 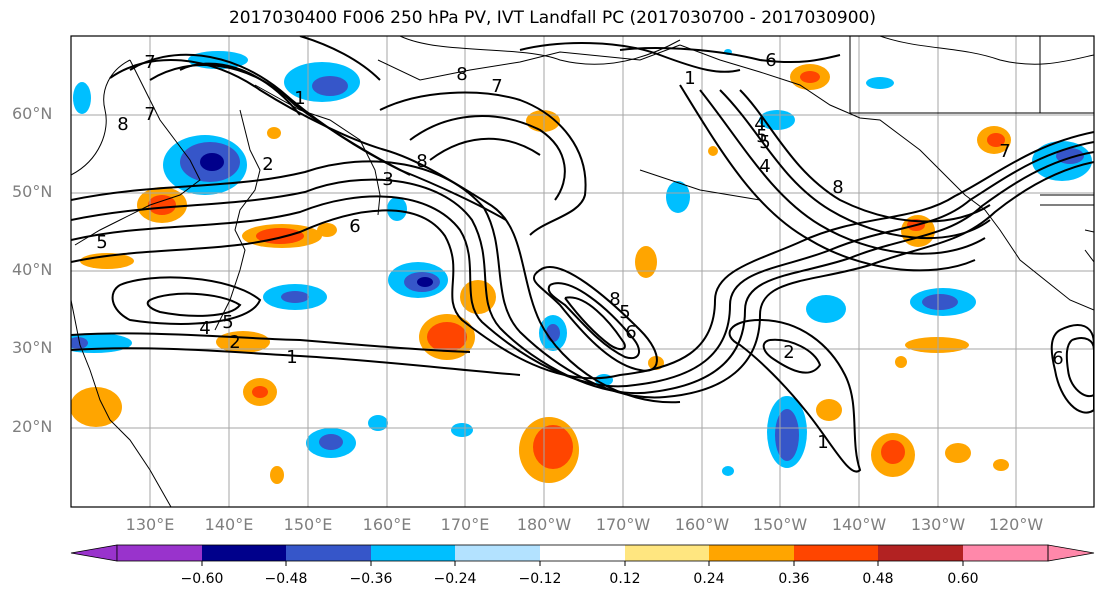 I want to click on colorbar-tick-label: 0.36, so click(x=794, y=579).